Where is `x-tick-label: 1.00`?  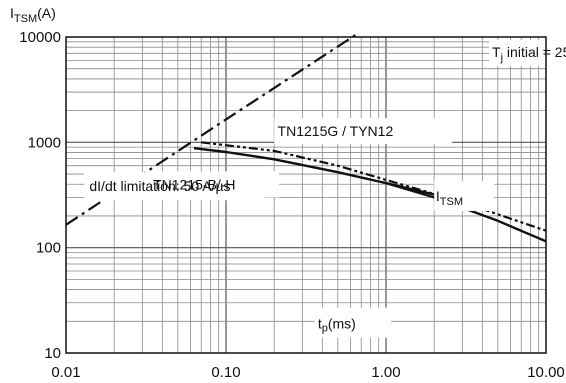 x-tick-label: 1.00 is located at coordinates (385, 372).